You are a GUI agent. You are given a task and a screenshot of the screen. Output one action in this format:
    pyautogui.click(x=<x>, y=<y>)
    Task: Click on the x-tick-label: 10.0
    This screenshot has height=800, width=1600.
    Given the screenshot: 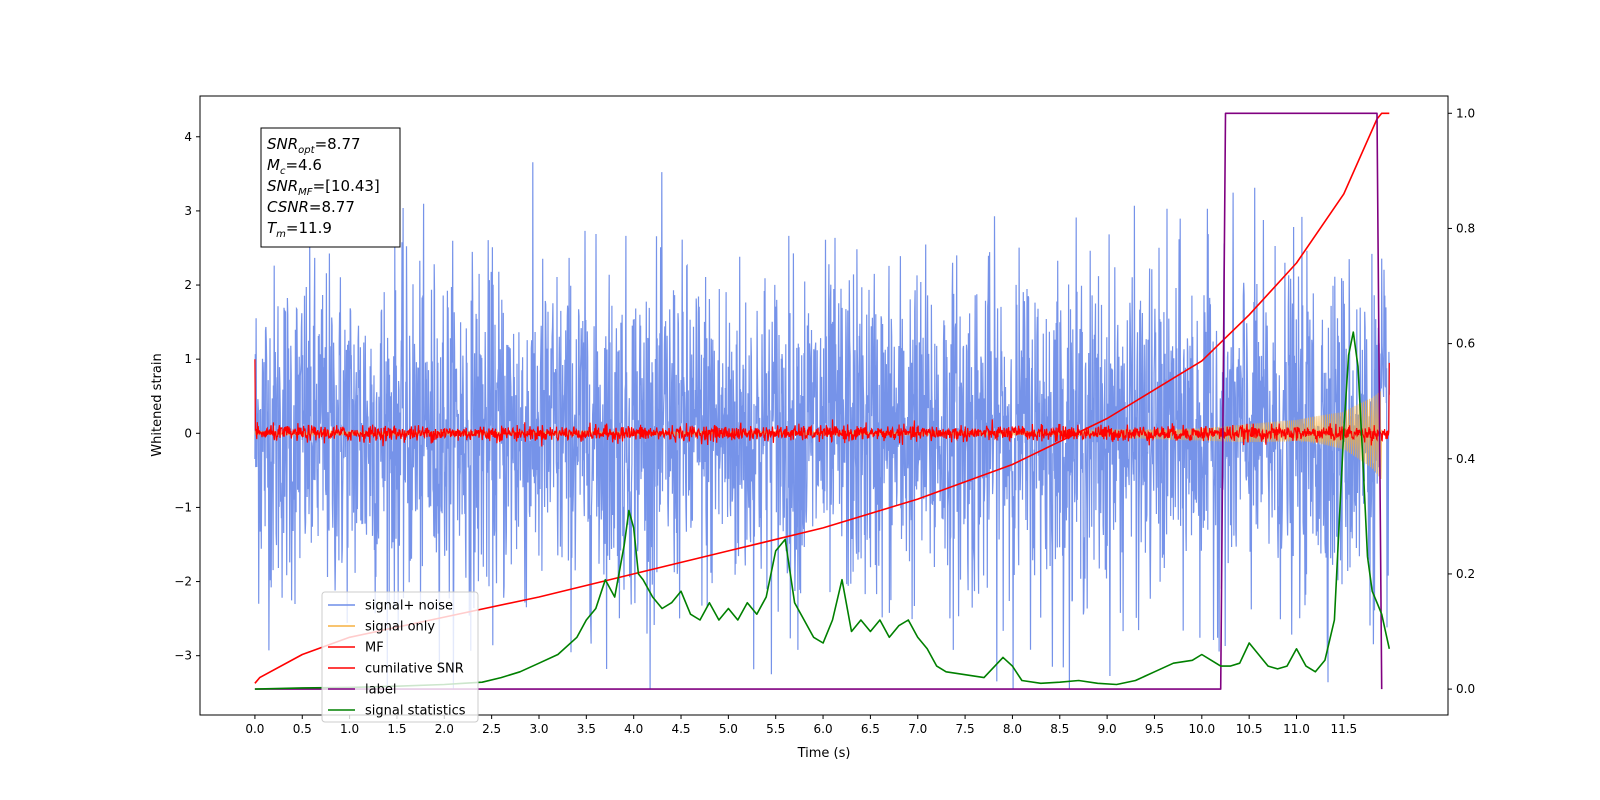 What is the action you would take?
    pyautogui.click(x=1201, y=729)
    